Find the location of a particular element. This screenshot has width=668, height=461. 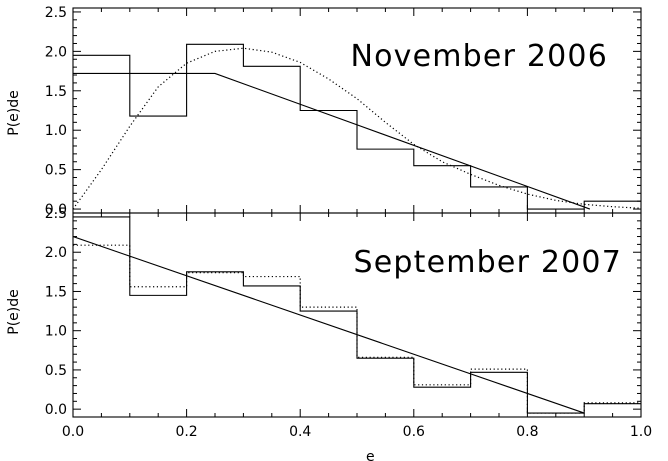

x-tick-label: 0.8 is located at coordinates (527, 432).